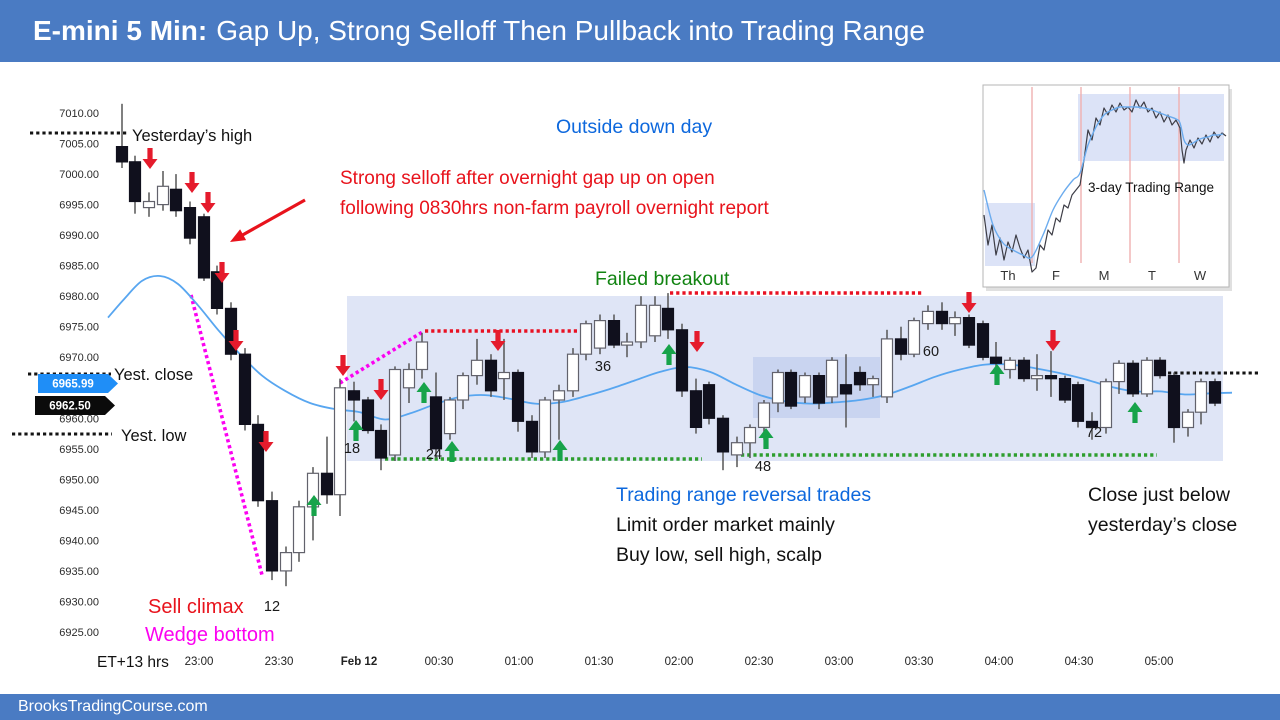 The image size is (1280, 720). I want to click on annotation-outside-down-day: Outside down day, so click(634, 127).